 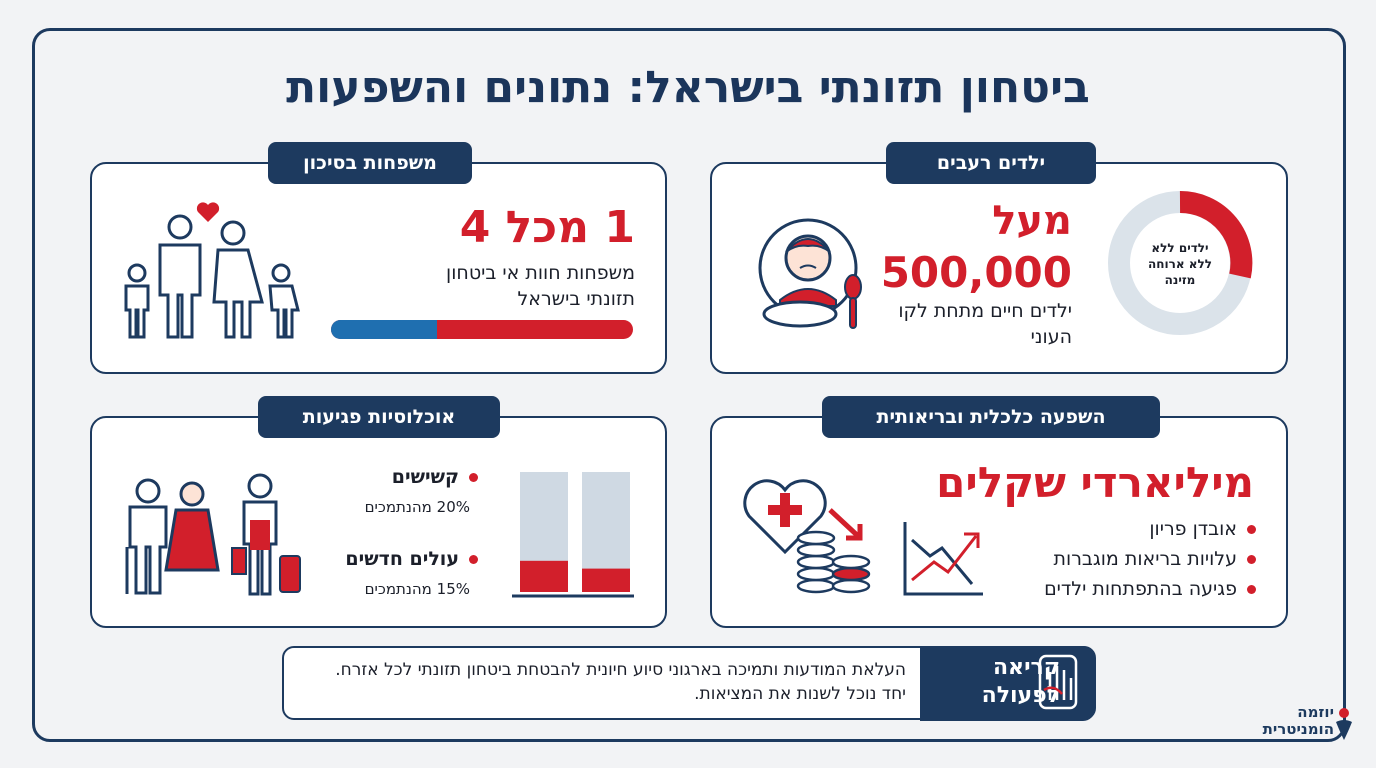 I want to click on headline: 500,000, so click(x=976, y=272).